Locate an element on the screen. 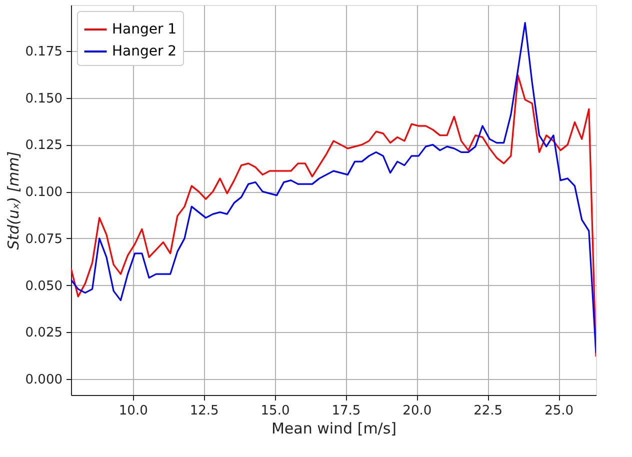  y-tick-label: 0.075 is located at coordinates (43, 239).